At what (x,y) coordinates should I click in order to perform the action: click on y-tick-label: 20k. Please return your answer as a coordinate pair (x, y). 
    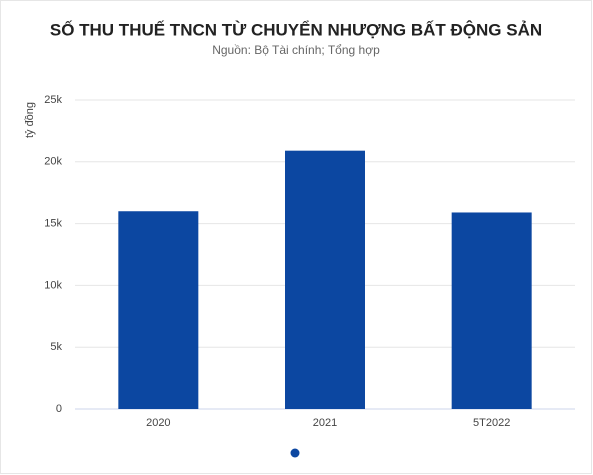
    Looking at the image, I should click on (53, 162).